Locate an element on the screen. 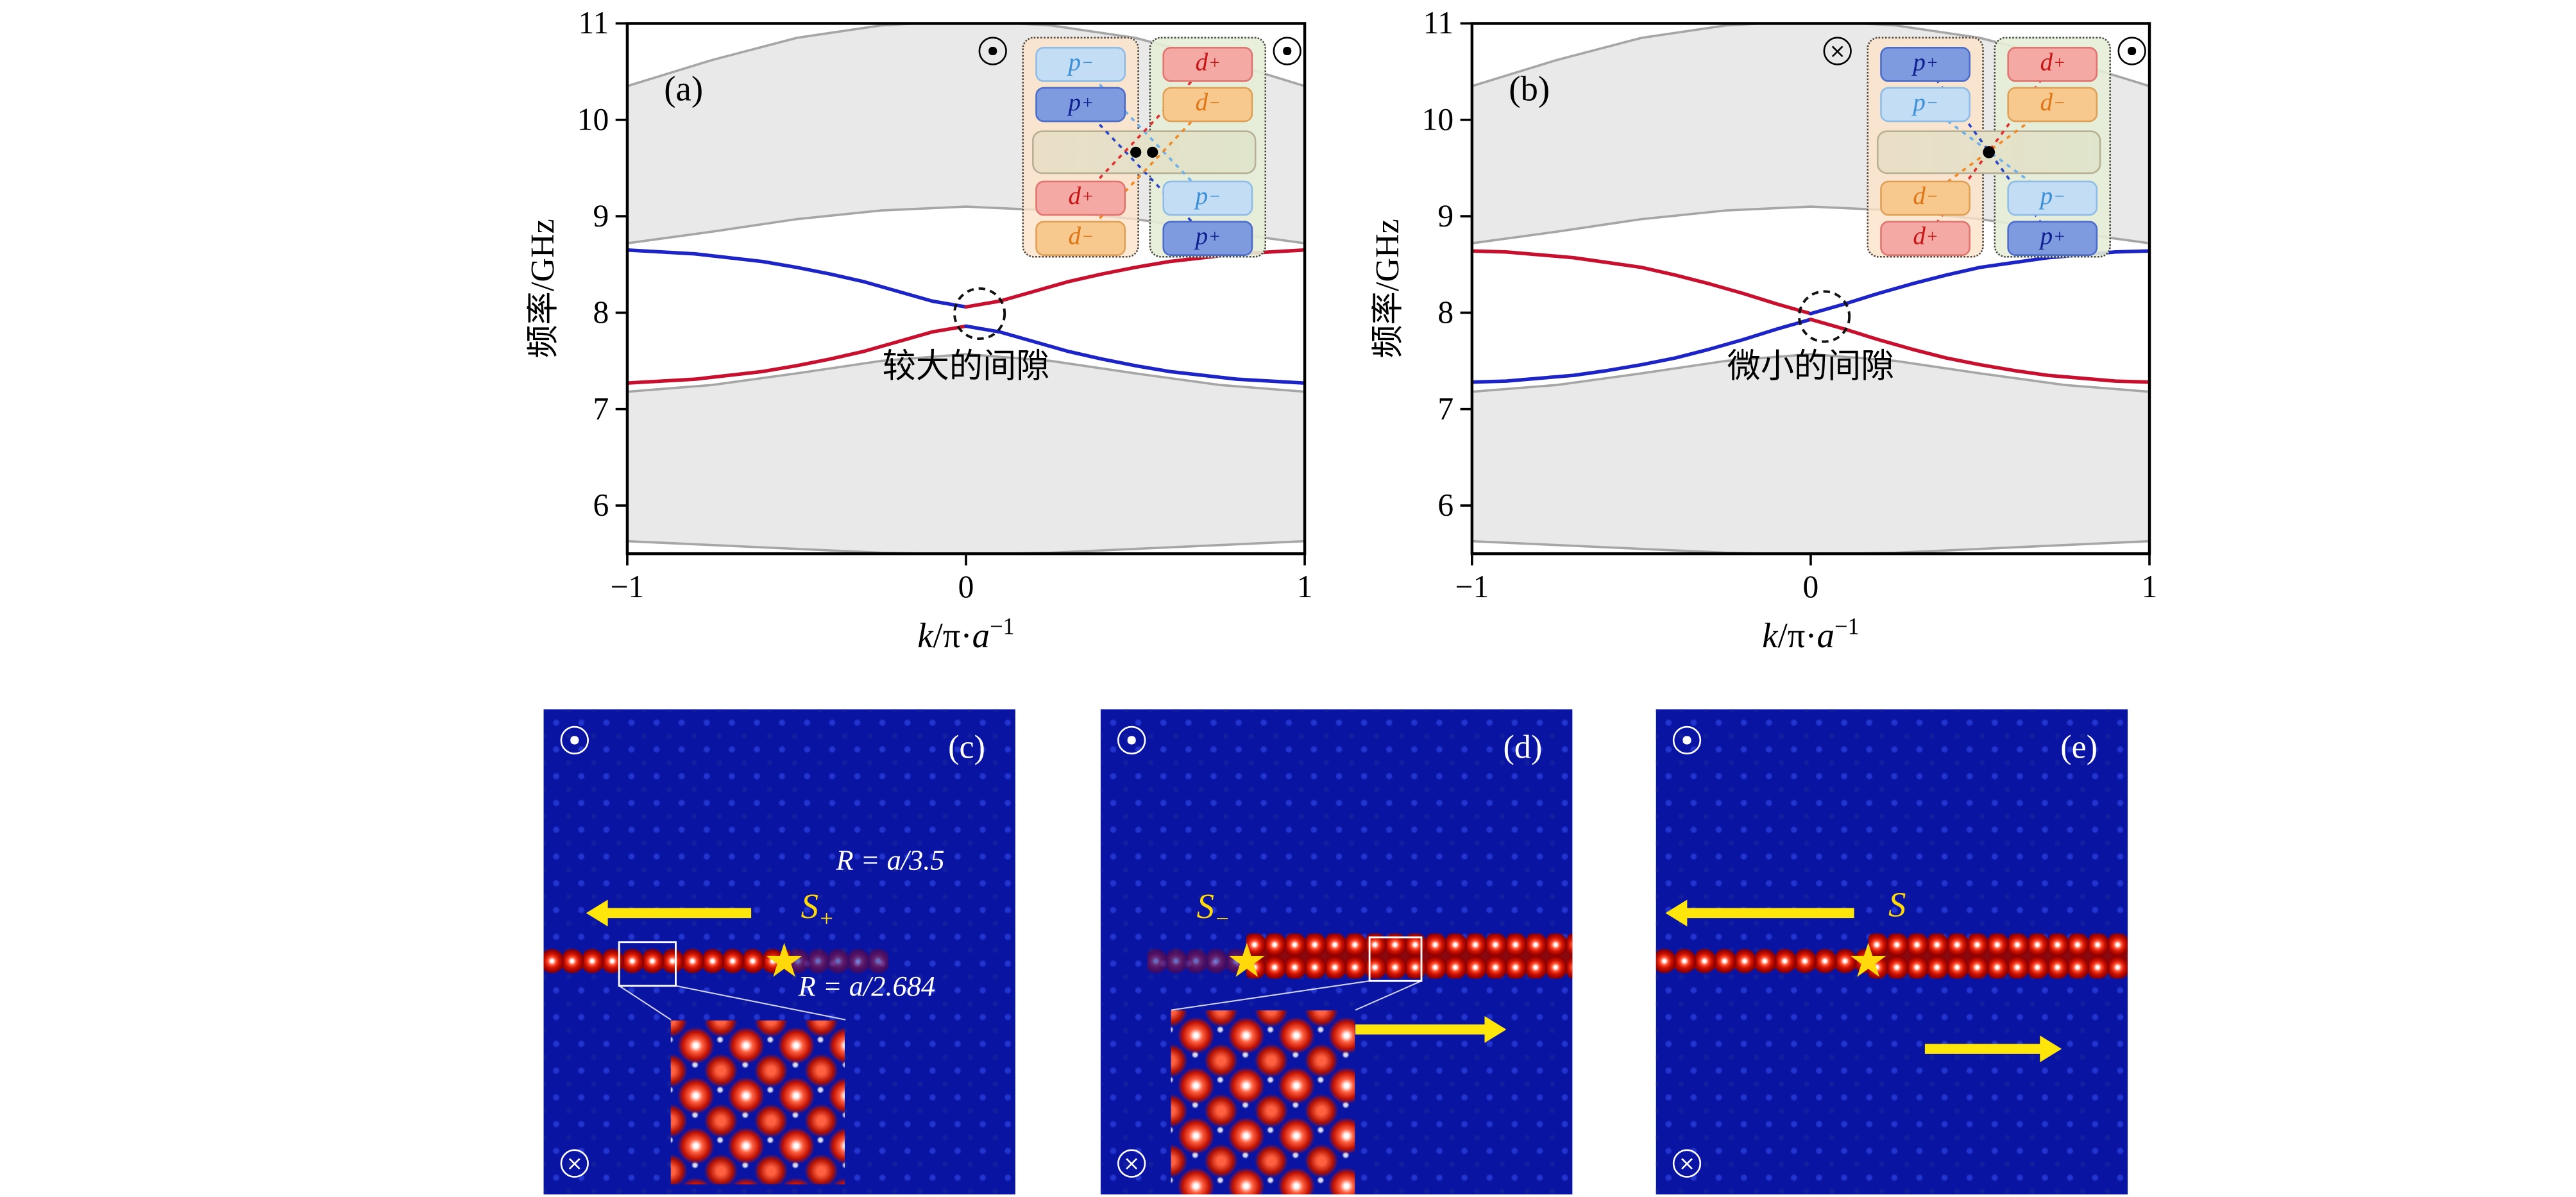 The image size is (2576, 1197). radius-label: R = a/2.684 is located at coordinates (866, 986).